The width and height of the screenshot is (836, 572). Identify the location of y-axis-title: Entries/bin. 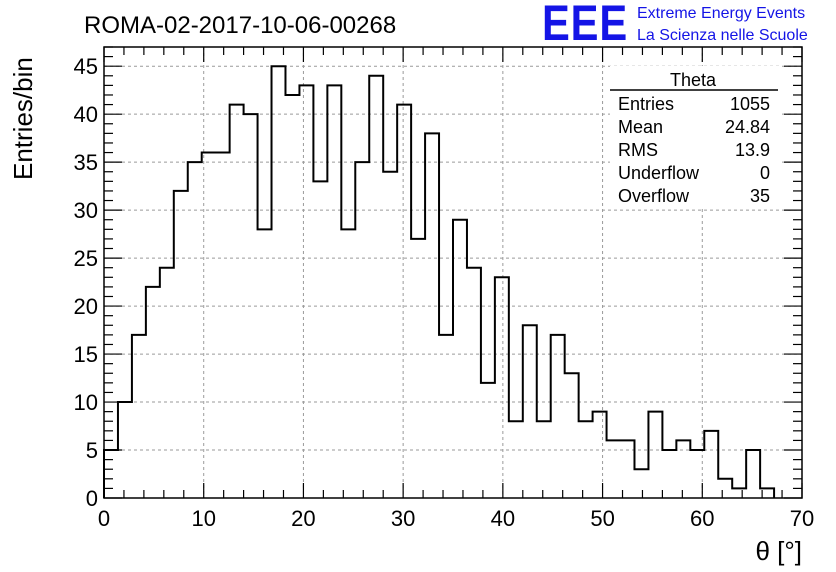
(23, 118).